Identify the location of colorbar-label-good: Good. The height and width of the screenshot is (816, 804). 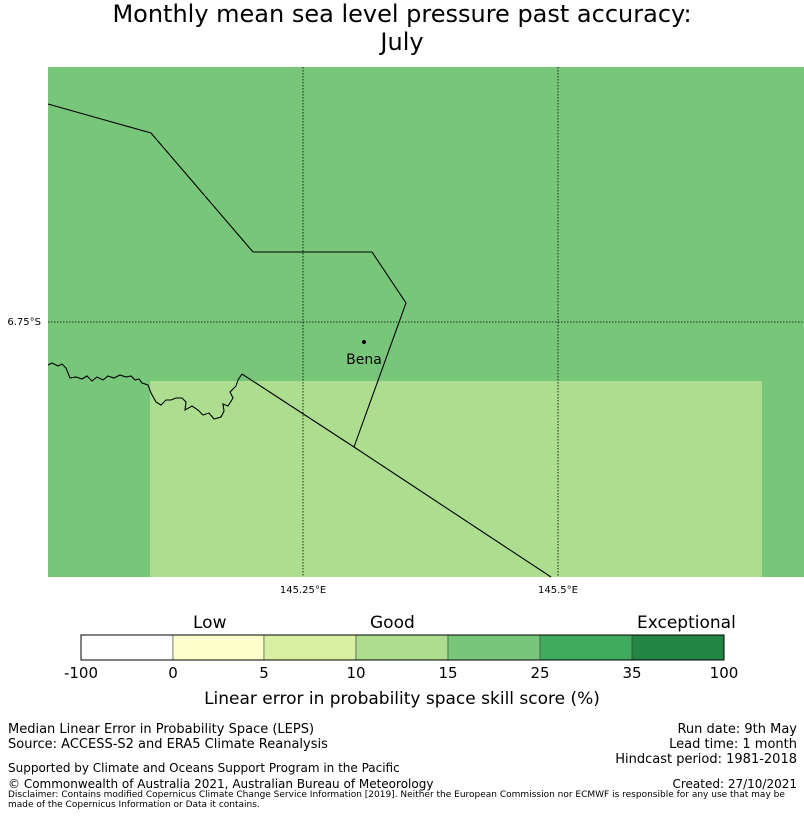
(392, 623).